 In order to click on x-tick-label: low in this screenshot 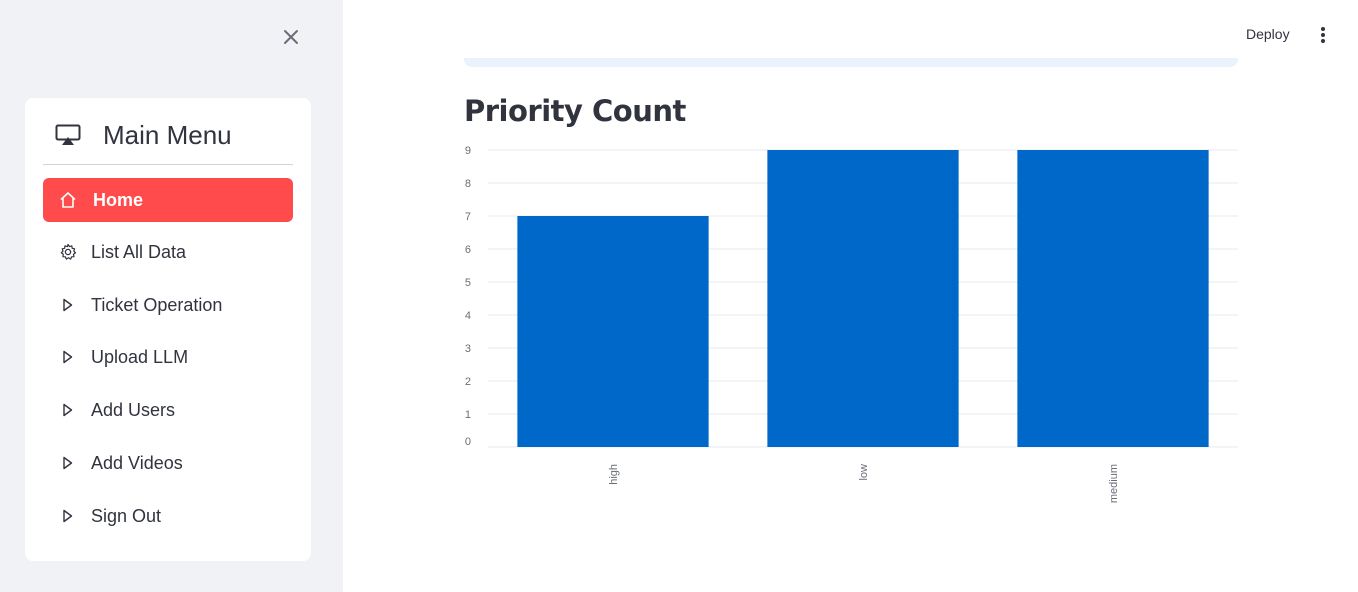, I will do `click(864, 472)`.